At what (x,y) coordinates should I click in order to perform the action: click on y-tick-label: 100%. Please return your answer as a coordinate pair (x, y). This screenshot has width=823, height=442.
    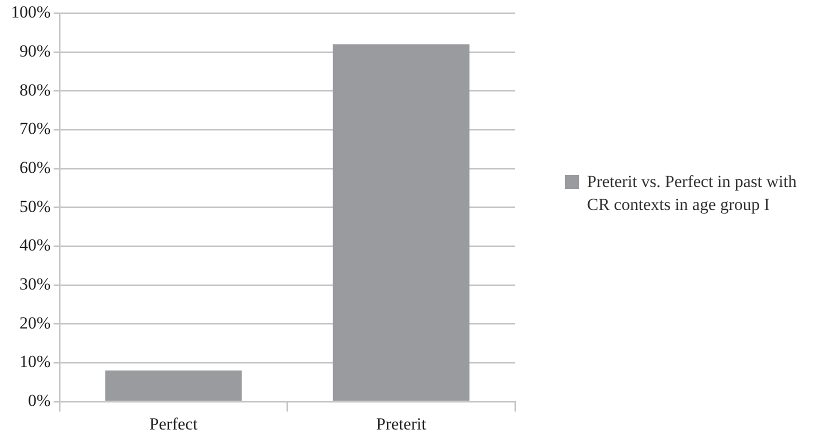
    Looking at the image, I should click on (30, 12).